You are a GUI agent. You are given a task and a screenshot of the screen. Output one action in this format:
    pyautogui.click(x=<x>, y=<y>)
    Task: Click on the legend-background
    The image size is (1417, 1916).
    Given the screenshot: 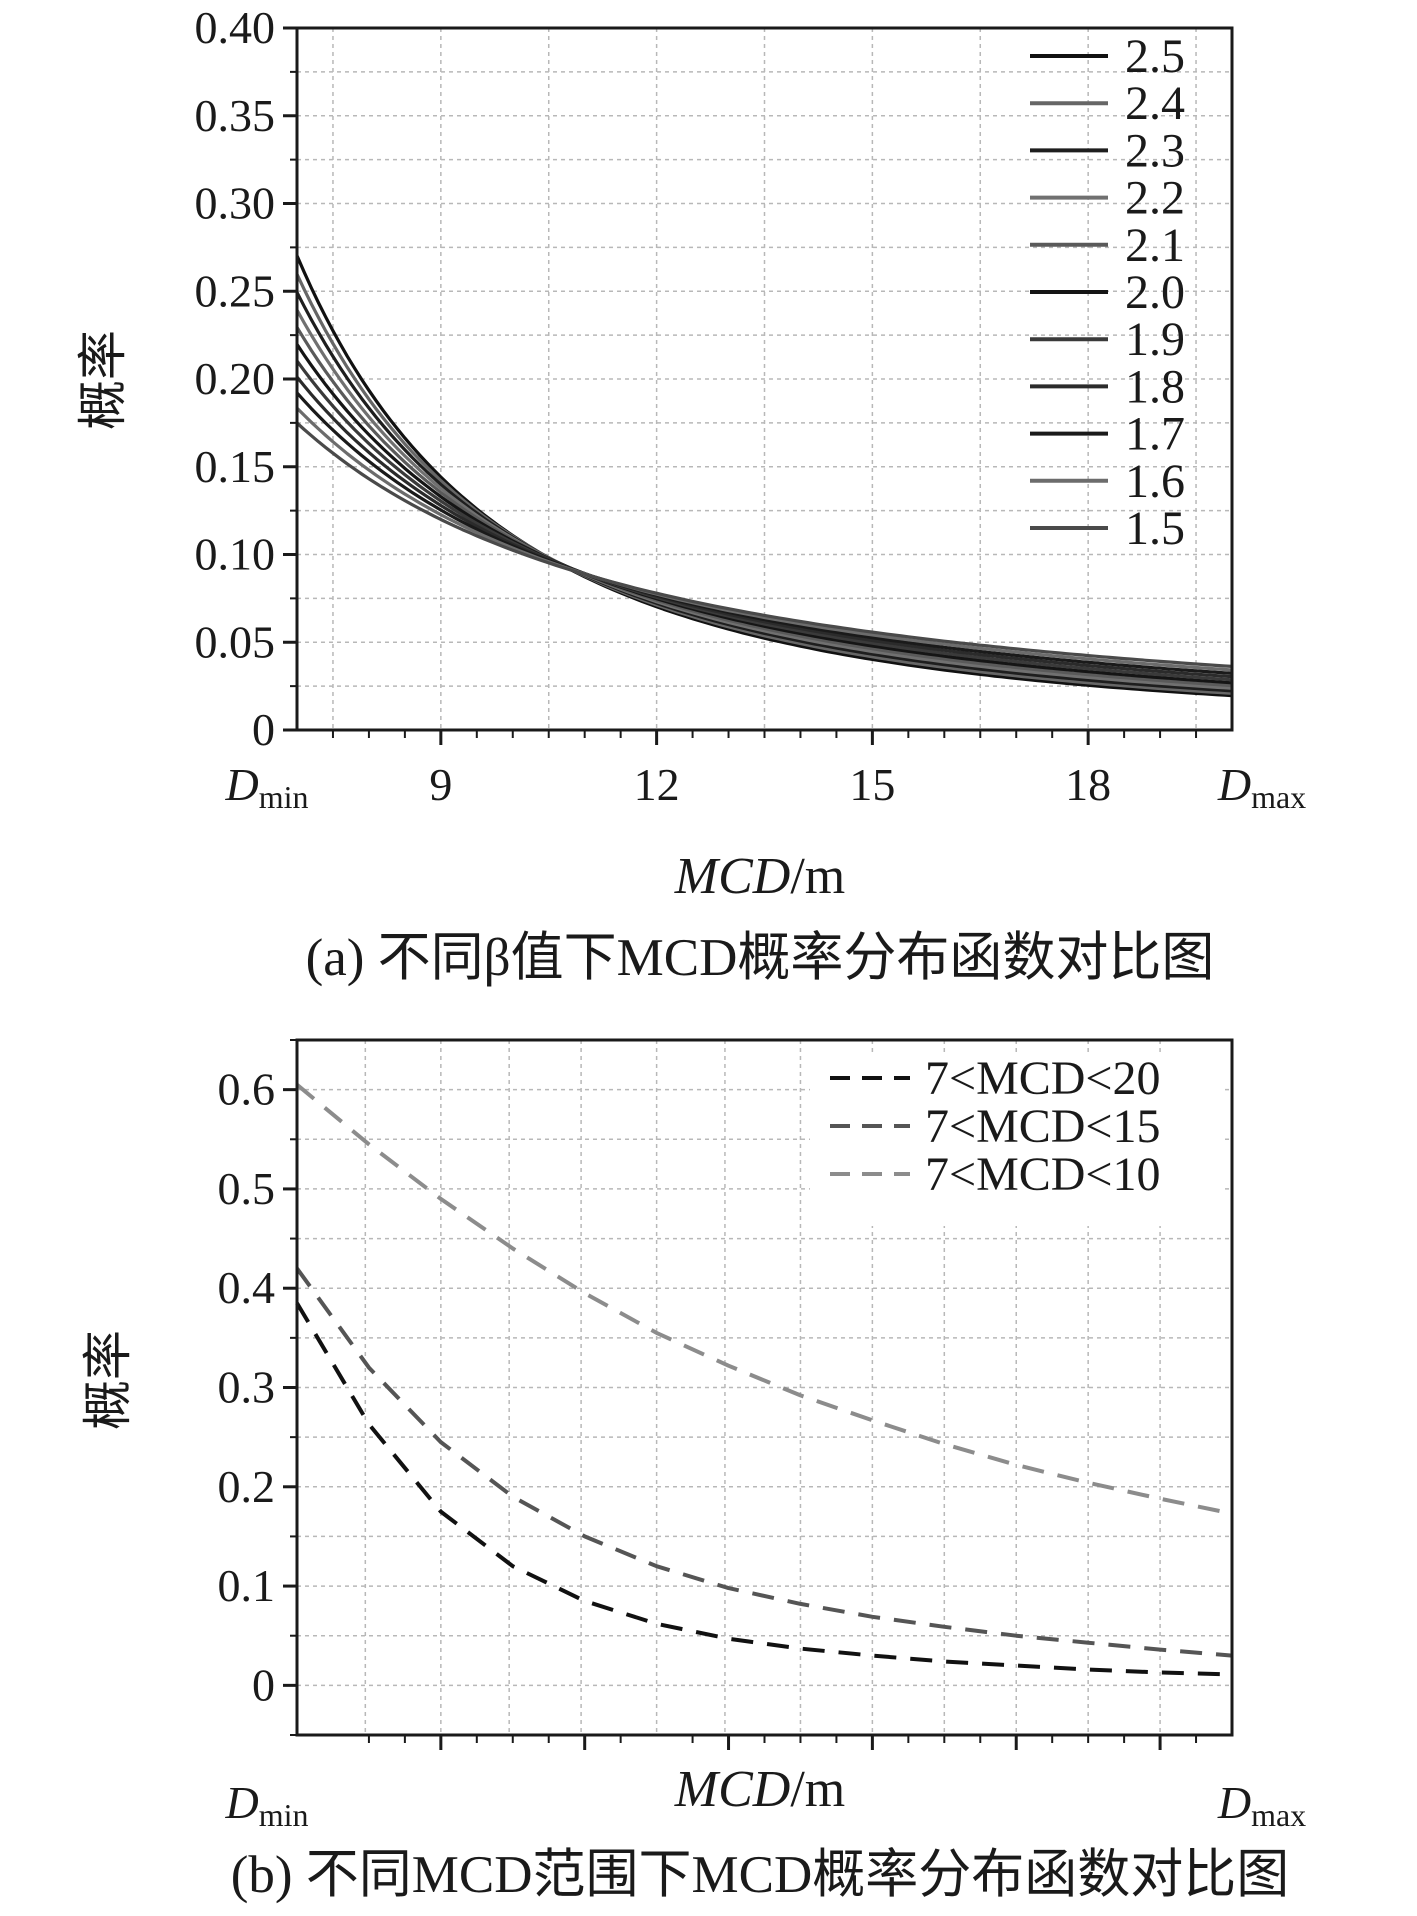 What is the action you would take?
    pyautogui.click(x=1016, y=1139)
    